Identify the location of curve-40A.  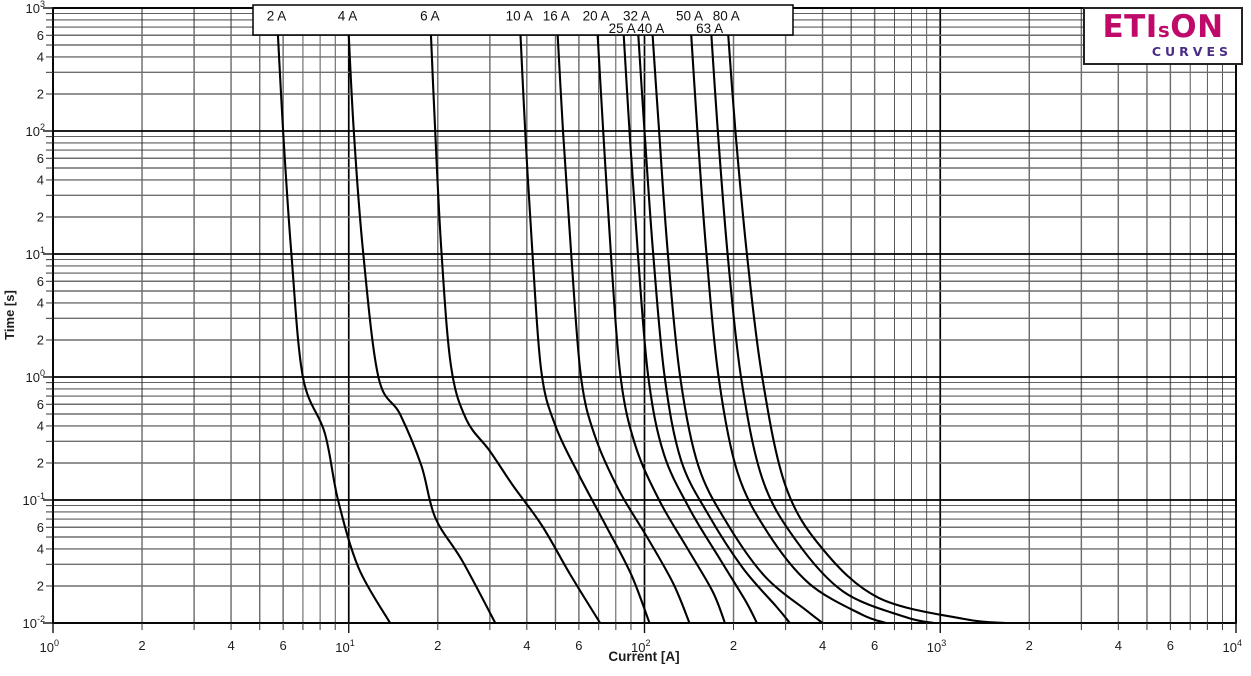
(736, 315).